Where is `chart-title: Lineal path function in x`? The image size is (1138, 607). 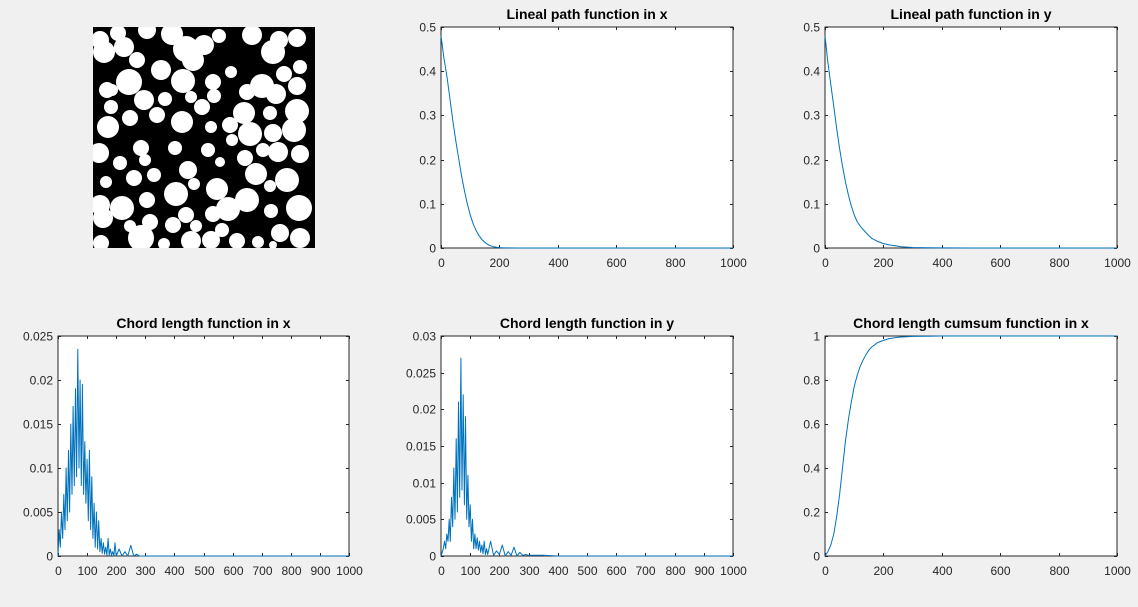
chart-title: Lineal path function in x is located at coordinates (587, 14).